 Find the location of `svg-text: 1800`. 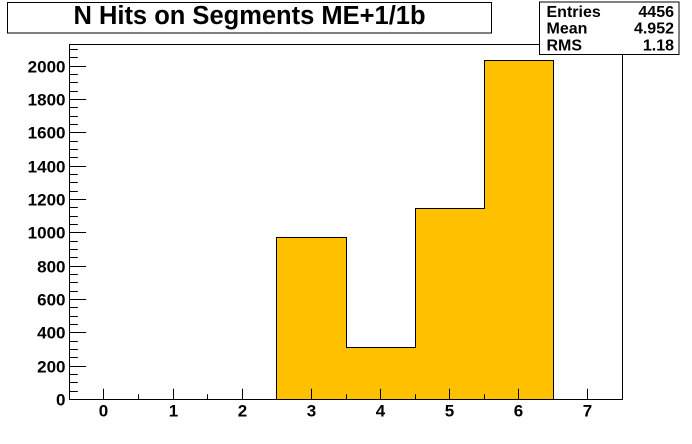

svg-text: 1800 is located at coordinates (47, 100).